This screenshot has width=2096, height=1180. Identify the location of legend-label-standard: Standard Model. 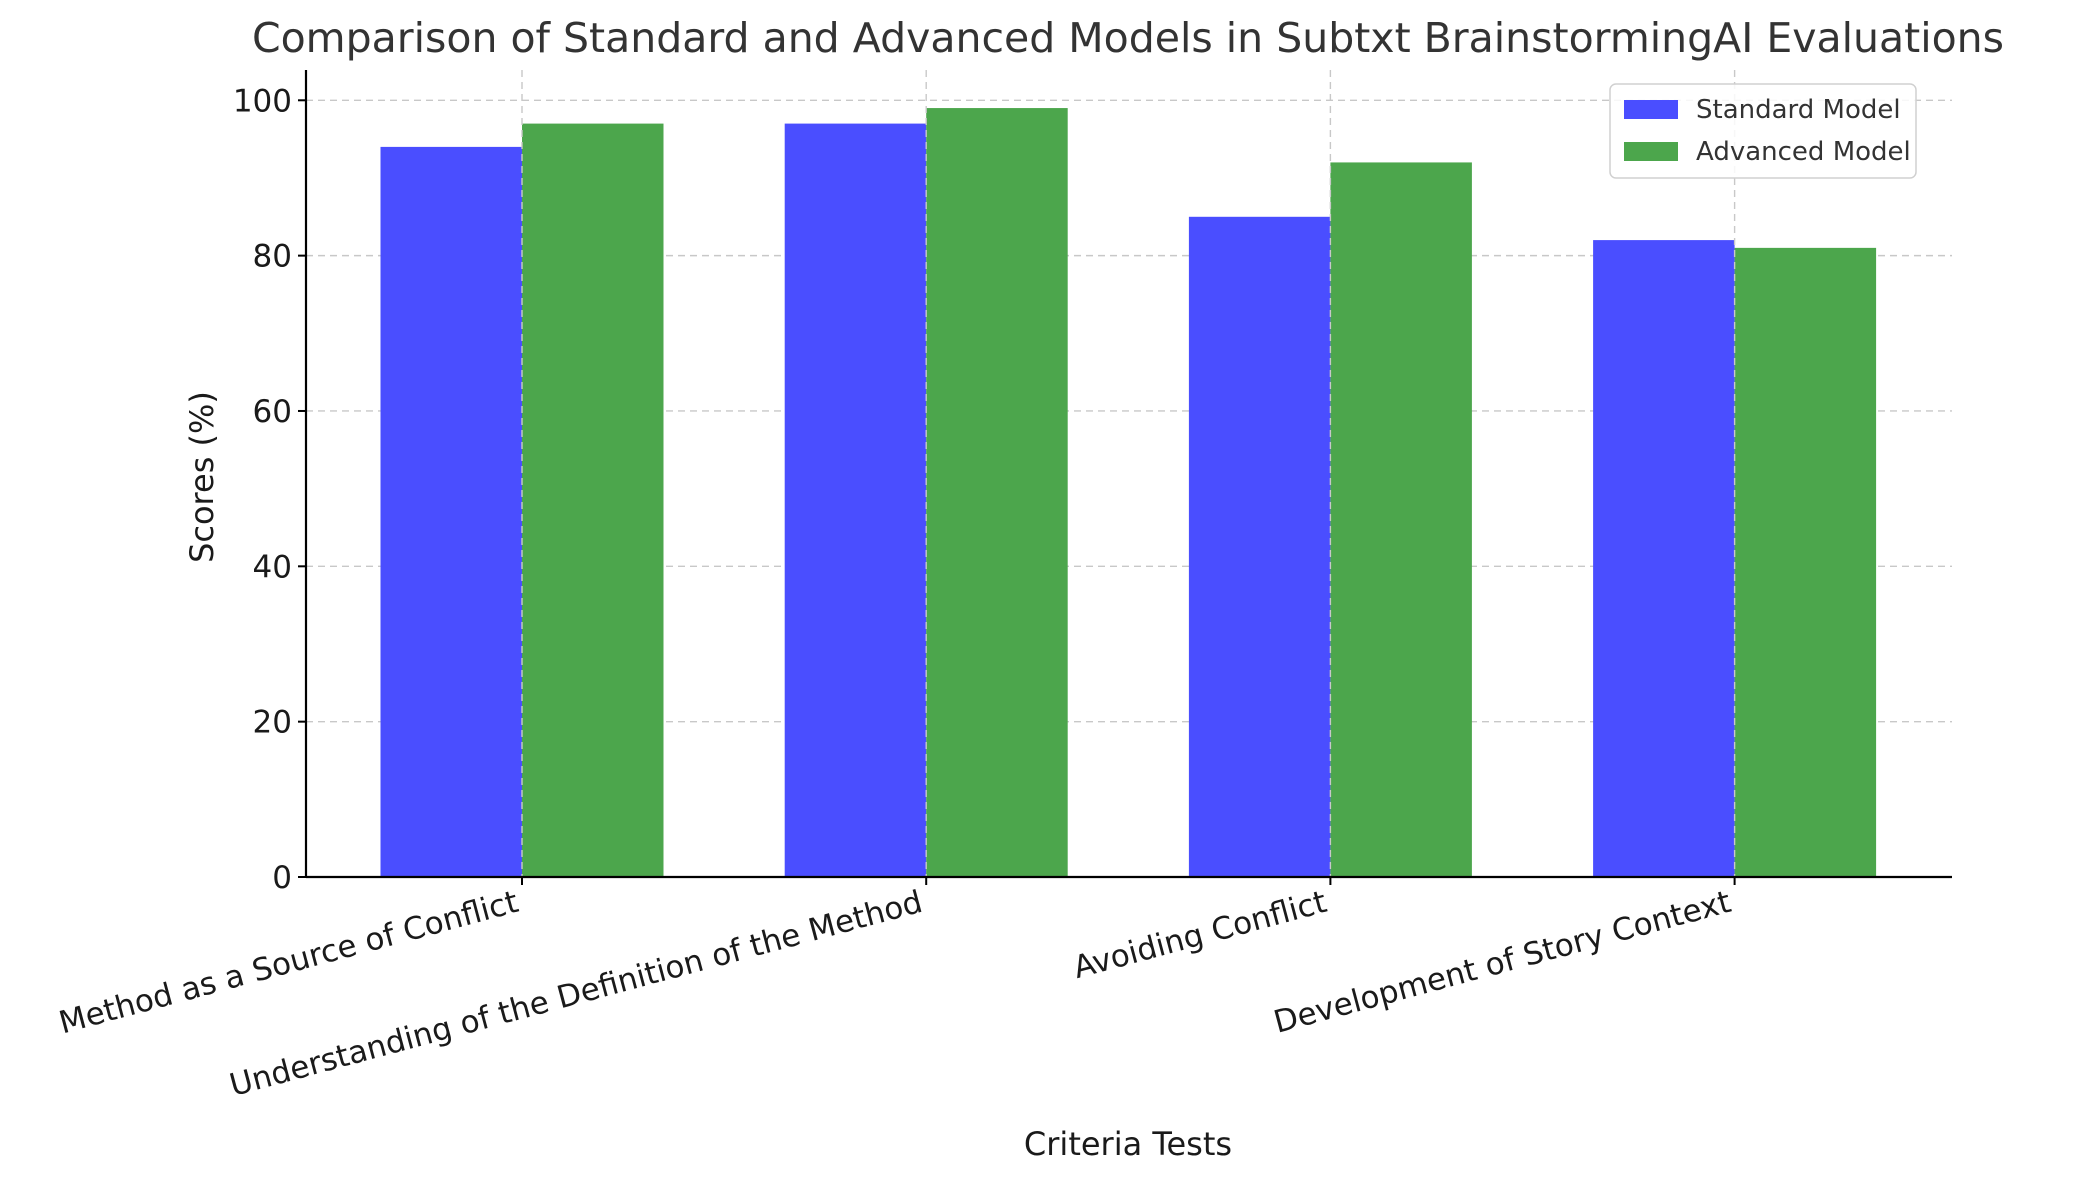
(1798, 110).